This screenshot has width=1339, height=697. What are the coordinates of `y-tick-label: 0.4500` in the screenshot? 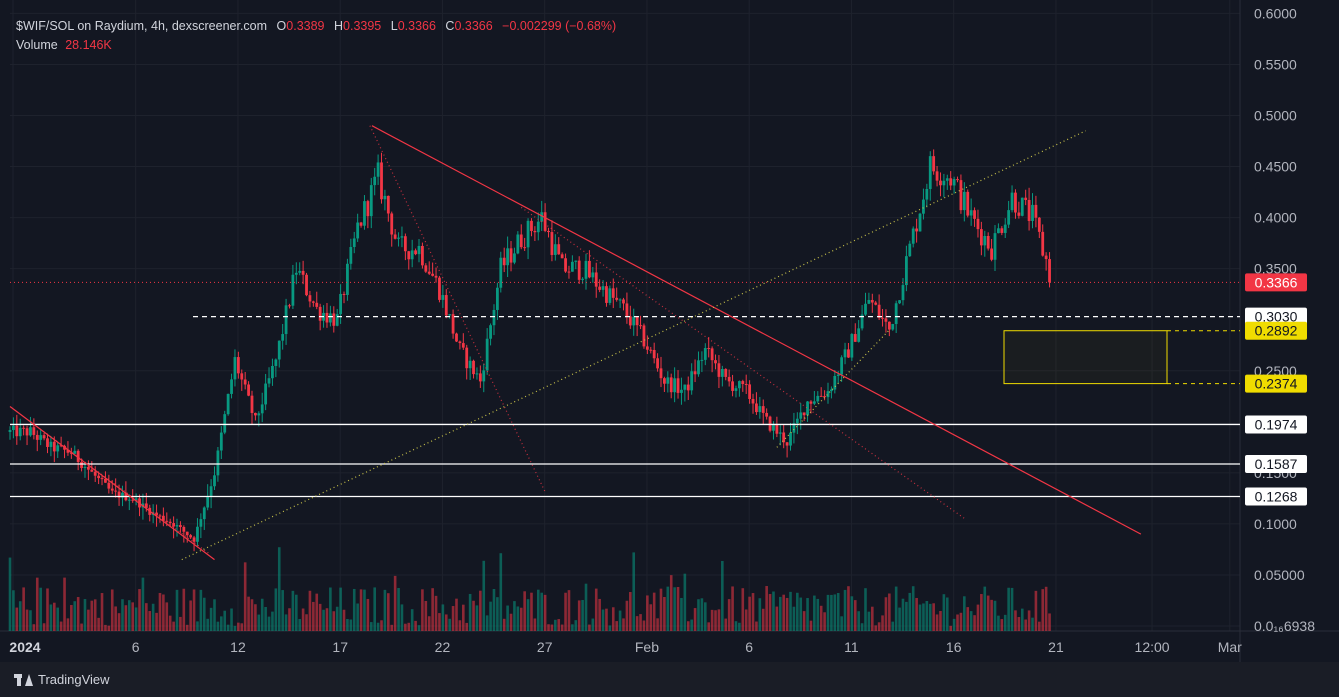 It's located at (1275, 167).